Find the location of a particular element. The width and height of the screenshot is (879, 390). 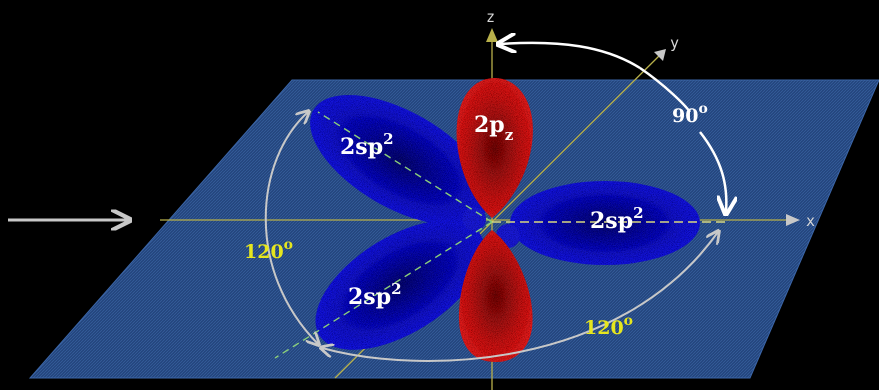

angle-arc-120-left is located at coordinates (291, 228).